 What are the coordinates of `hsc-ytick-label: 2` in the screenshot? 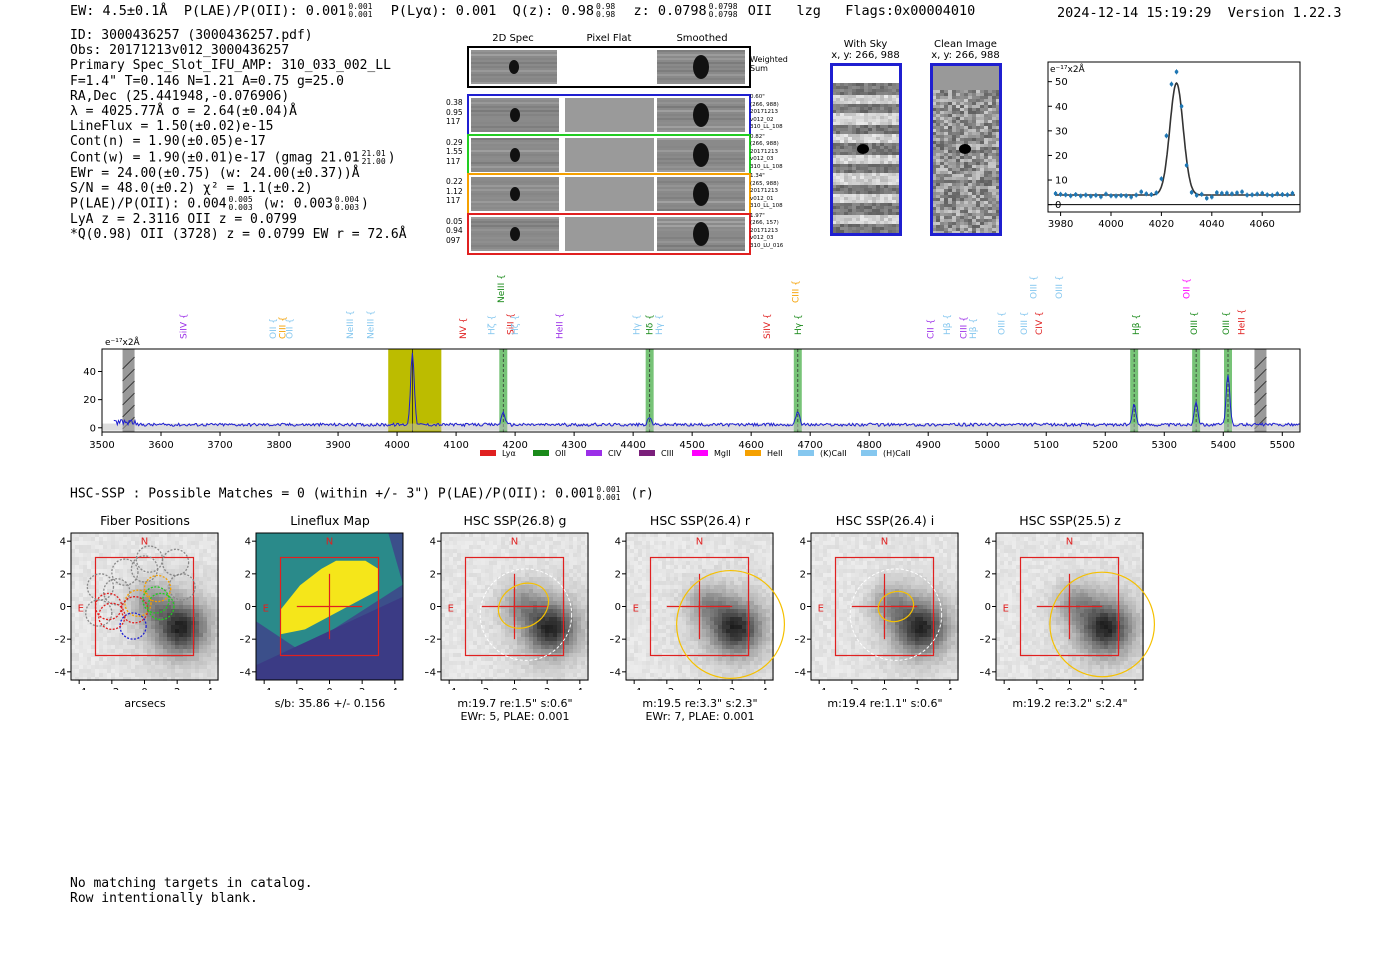 It's located at (433, 574).